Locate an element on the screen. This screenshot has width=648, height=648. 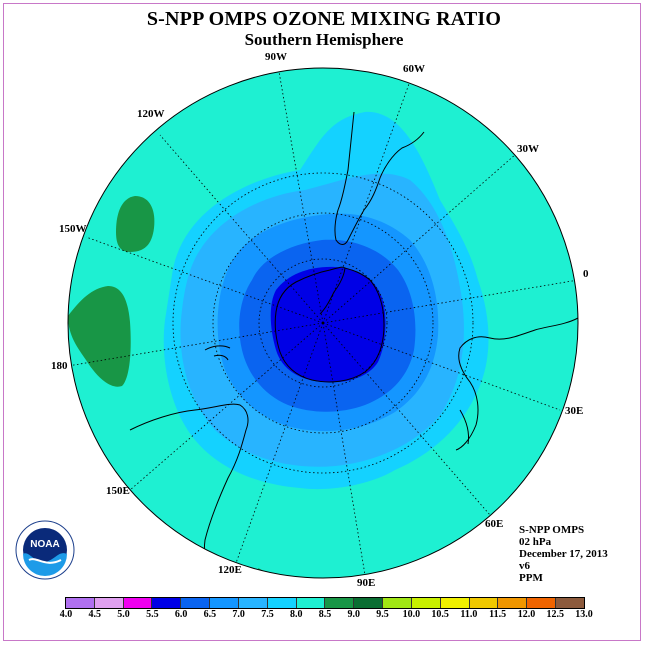
info-date: December 17, 2013 is located at coordinates (563, 554).